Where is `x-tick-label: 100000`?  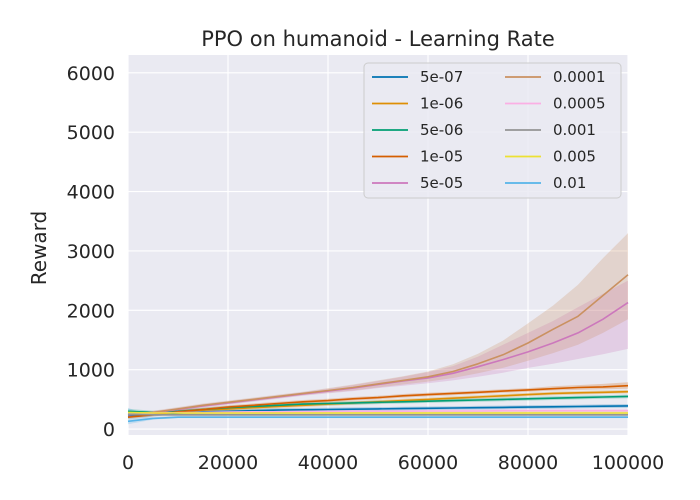 x-tick-label: 100000 is located at coordinates (628, 463).